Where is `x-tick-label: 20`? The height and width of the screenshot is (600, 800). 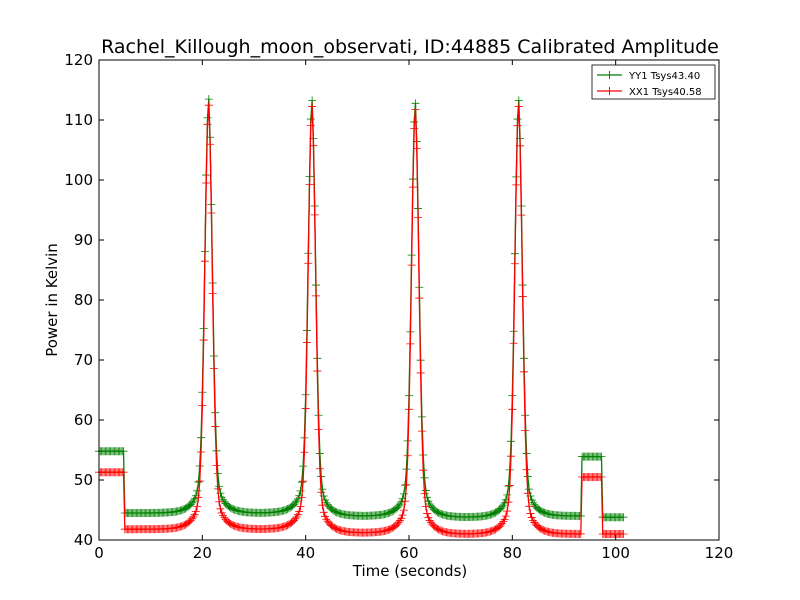
x-tick-label: 20 is located at coordinates (202, 553).